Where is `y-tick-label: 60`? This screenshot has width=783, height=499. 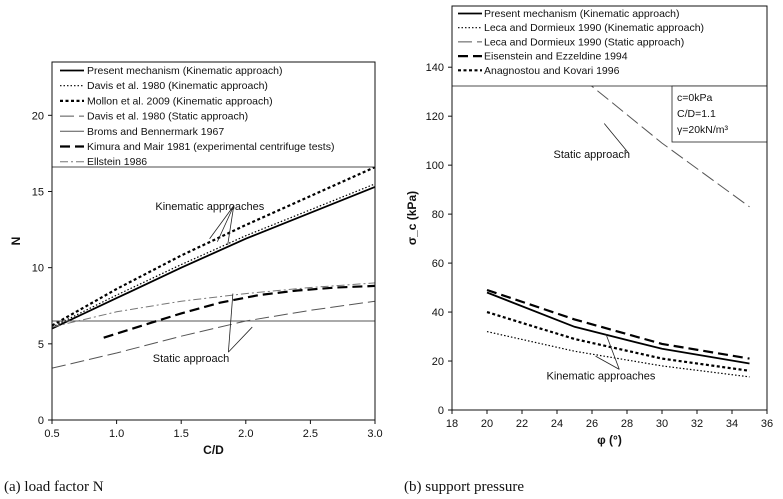
y-tick-label: 60 is located at coordinates (438, 264).